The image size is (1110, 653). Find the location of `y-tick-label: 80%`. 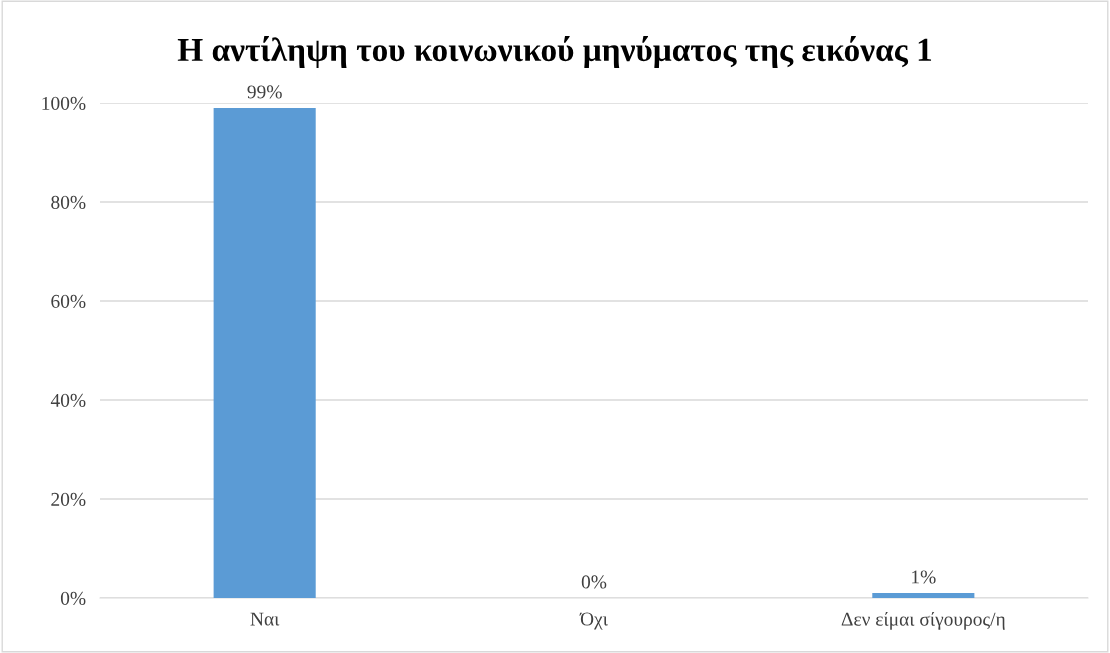

y-tick-label: 80% is located at coordinates (68, 202).